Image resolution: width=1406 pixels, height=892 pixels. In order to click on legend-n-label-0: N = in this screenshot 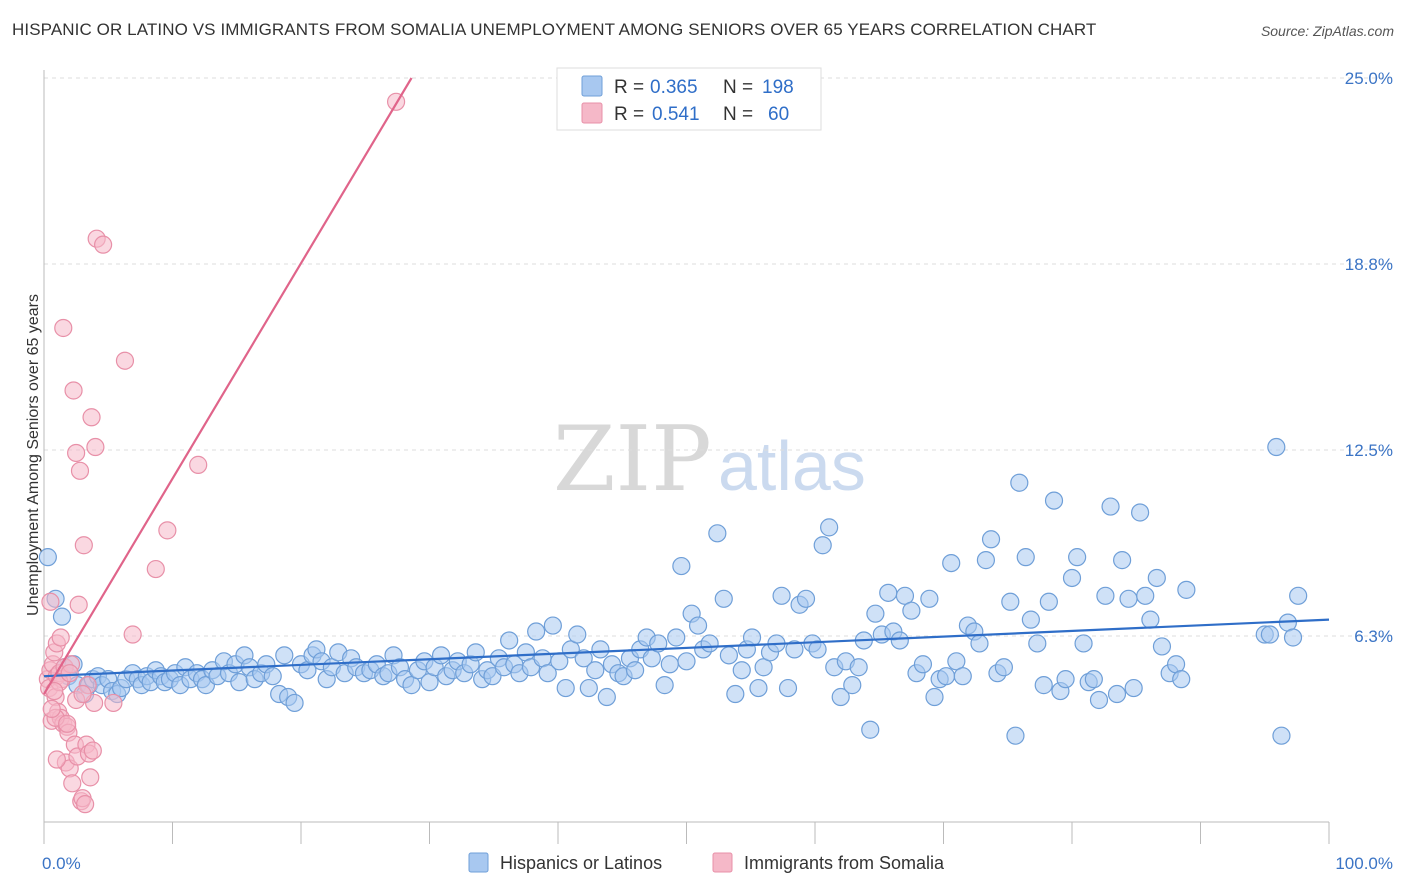, I will do `click(738, 87)`.